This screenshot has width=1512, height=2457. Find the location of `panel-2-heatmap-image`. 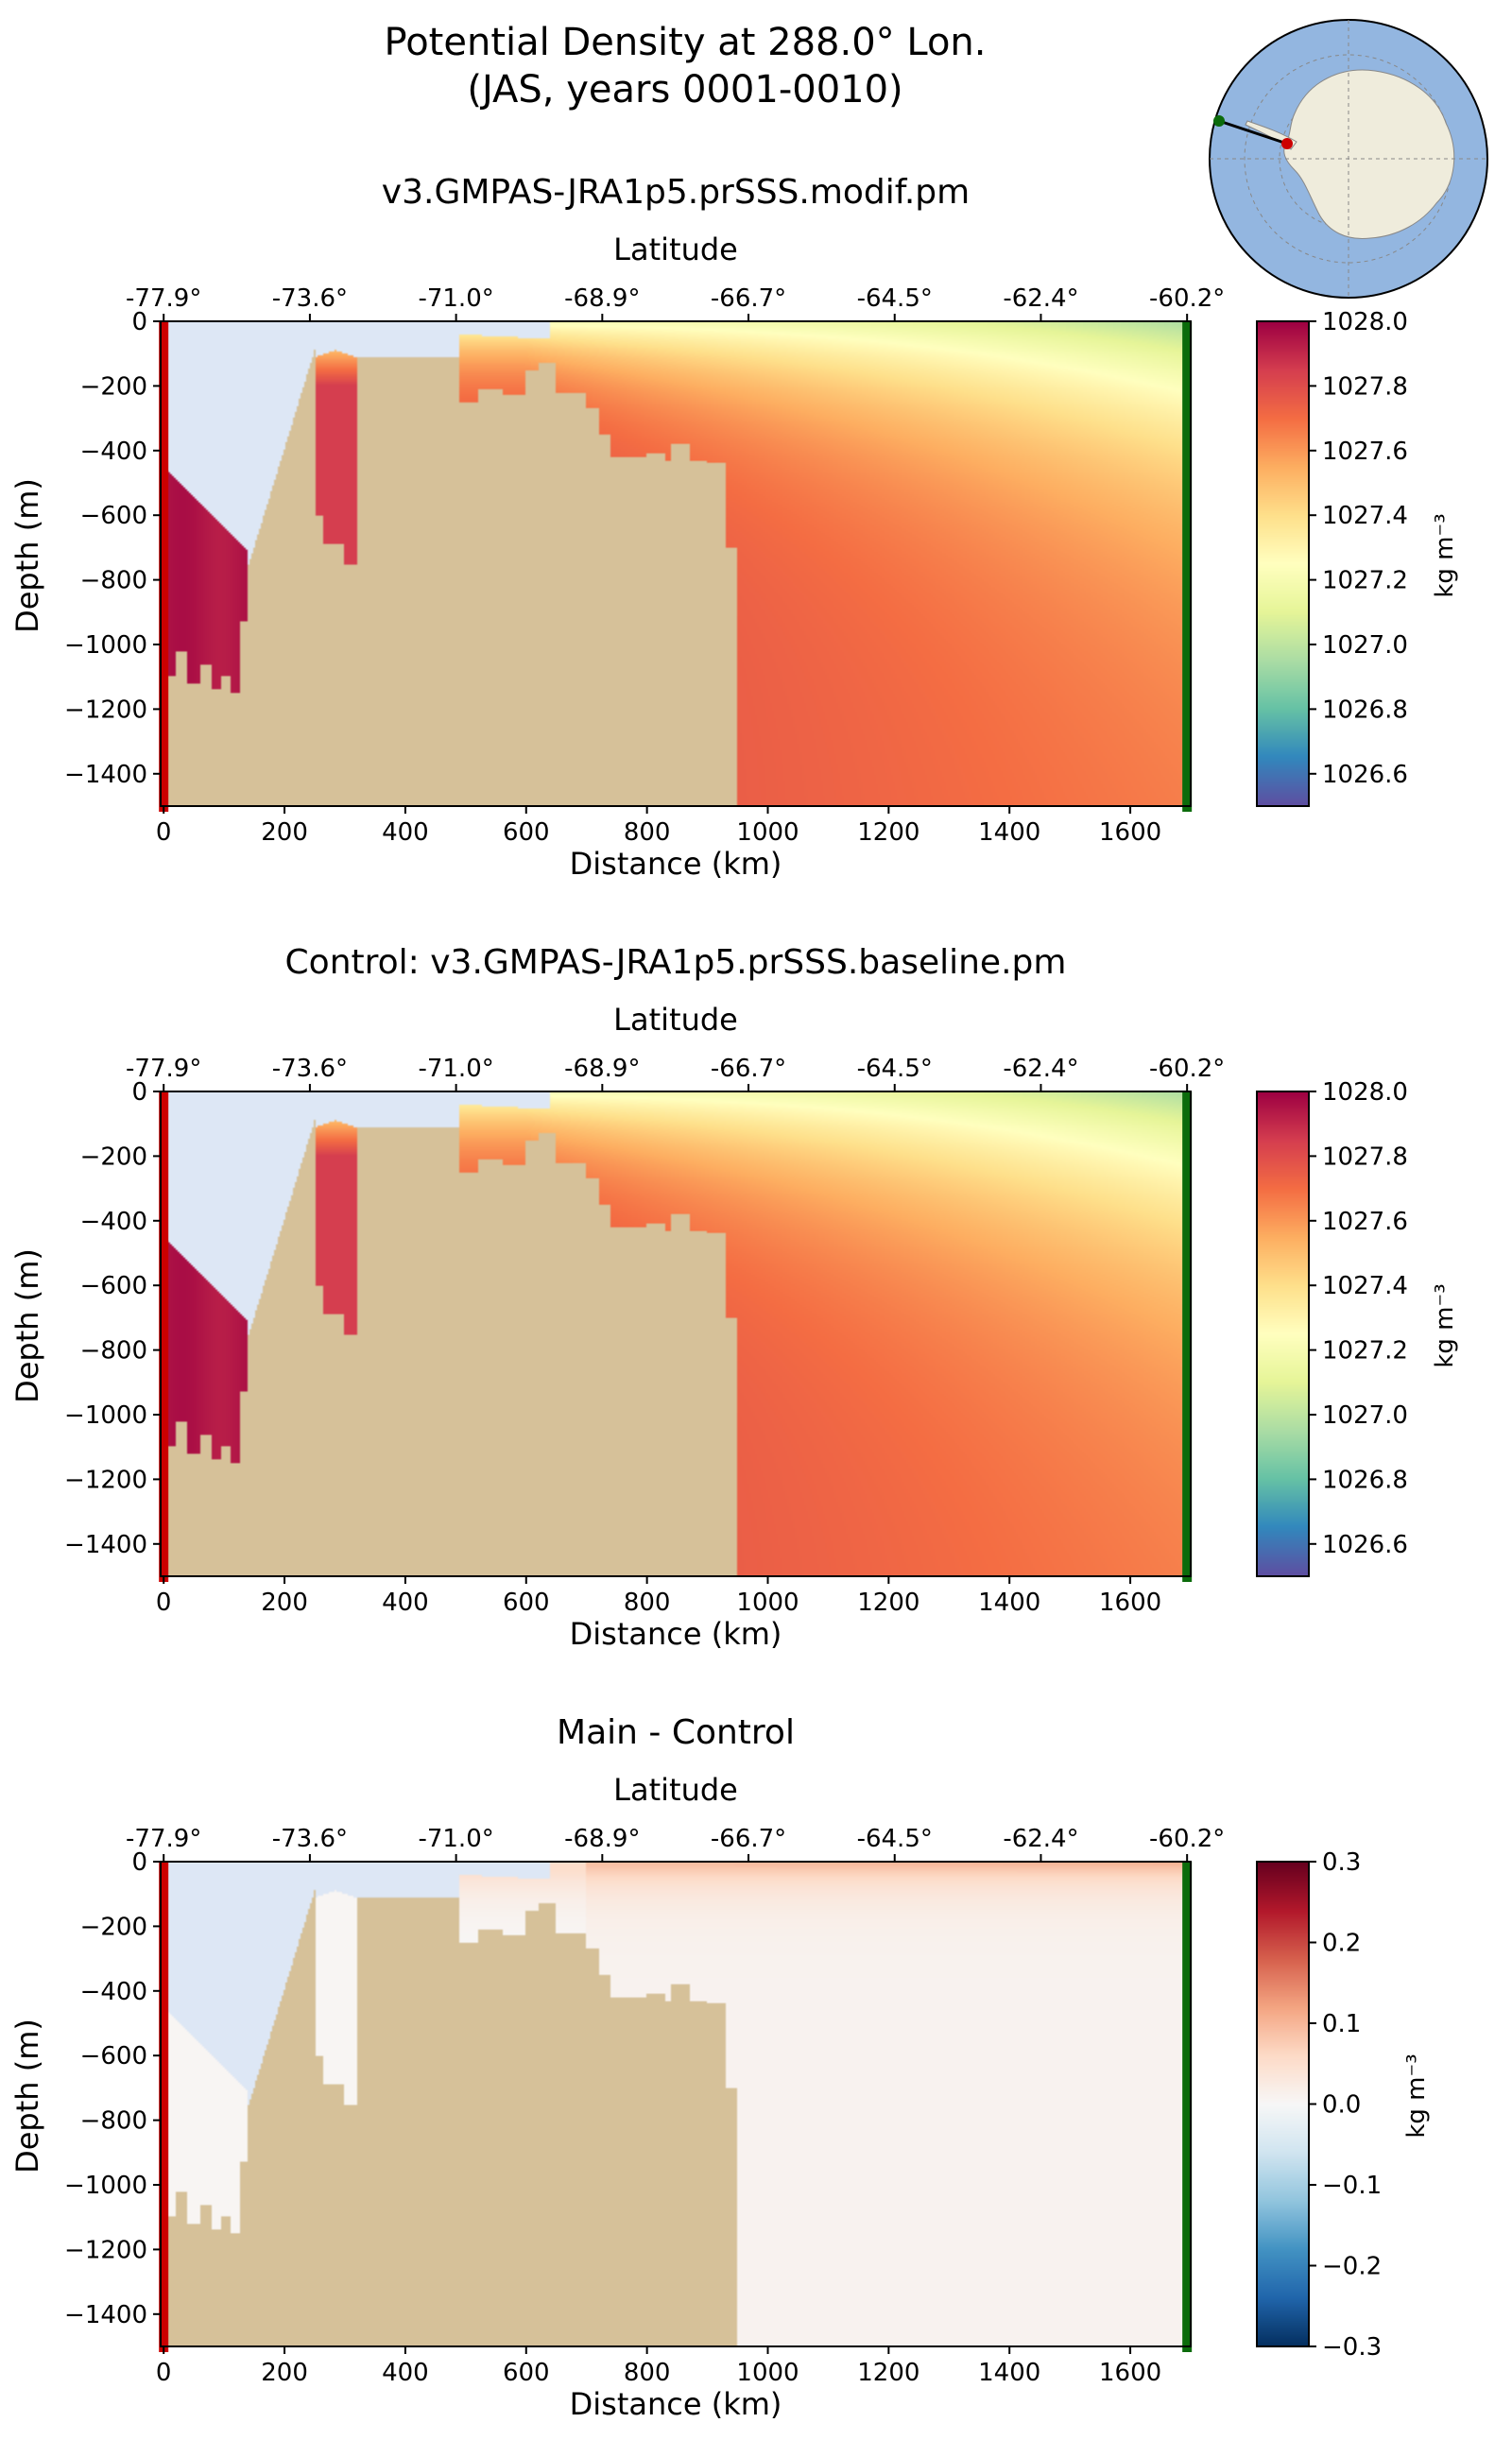

panel-2-heatmap-image is located at coordinates (676, 1333).